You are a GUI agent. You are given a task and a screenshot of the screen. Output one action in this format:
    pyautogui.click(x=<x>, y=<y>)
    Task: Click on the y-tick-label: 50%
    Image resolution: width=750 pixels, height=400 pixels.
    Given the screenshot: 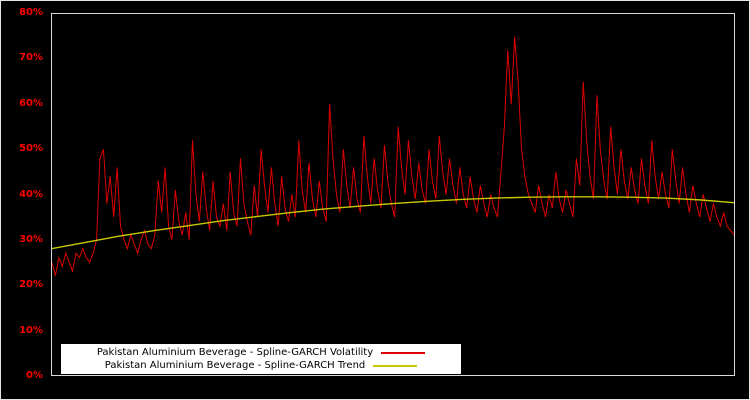 What is the action you would take?
    pyautogui.click(x=31, y=149)
    